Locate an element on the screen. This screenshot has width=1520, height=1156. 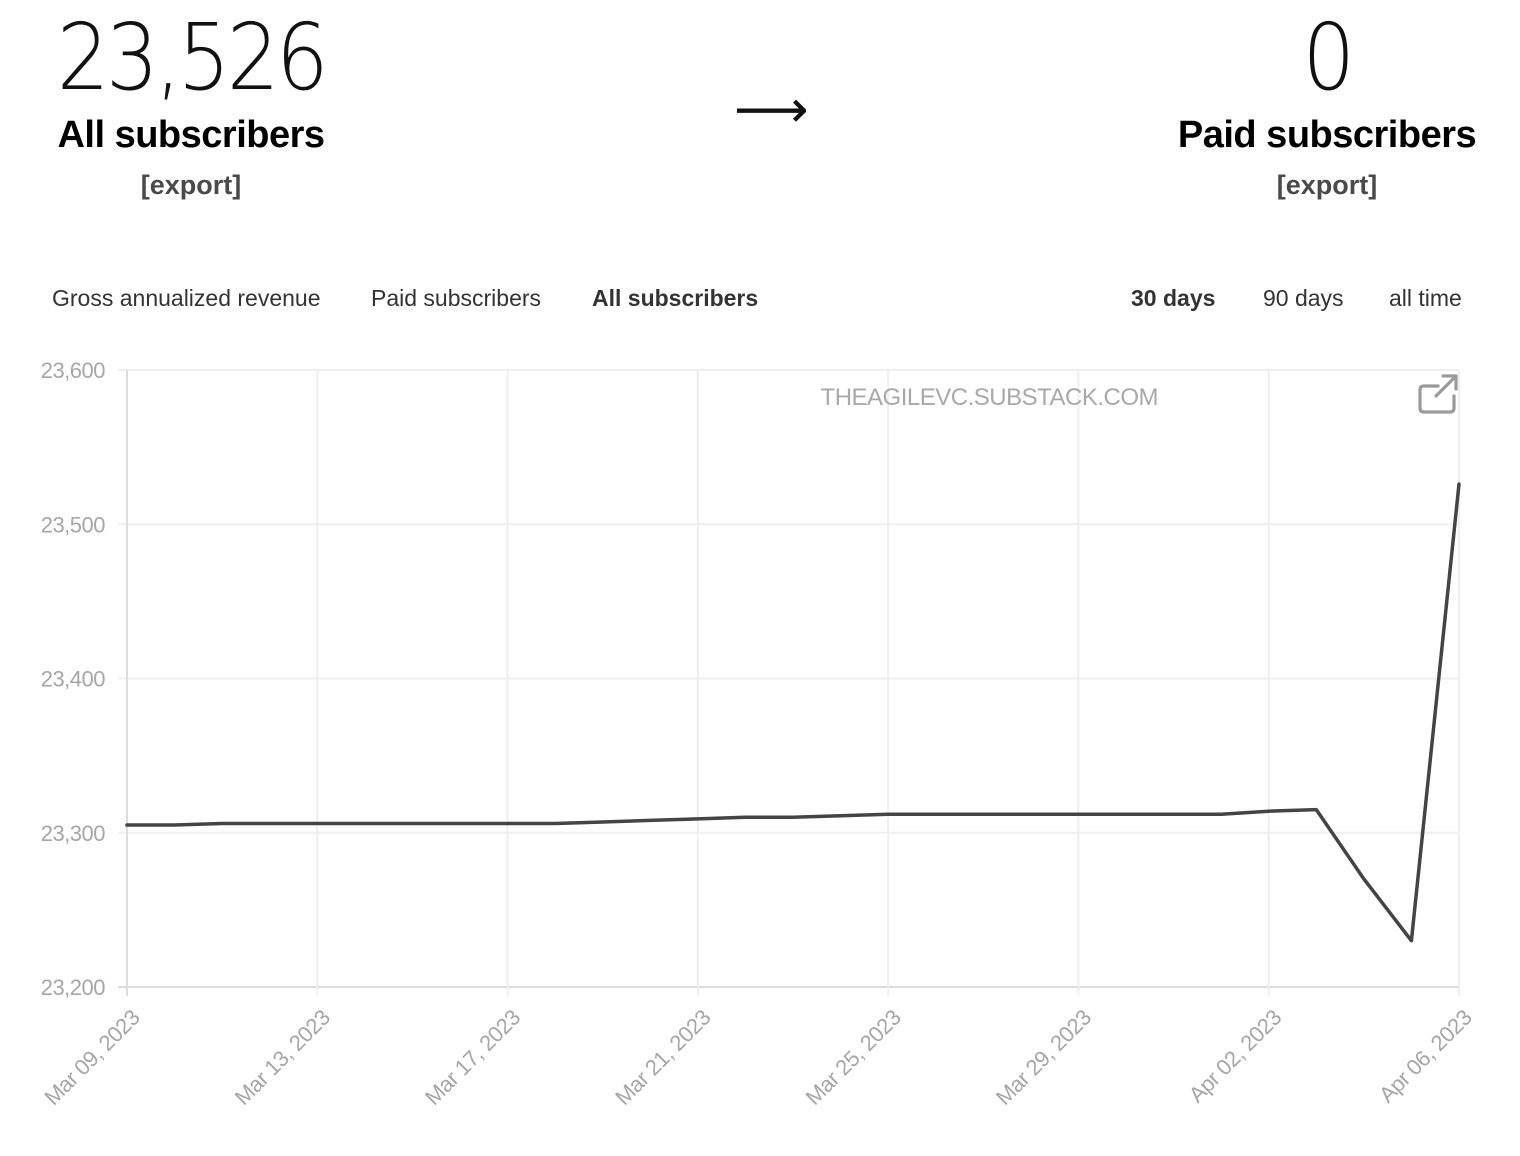
x-tick-label: Mar 17, 2023 is located at coordinates (472, 1057).